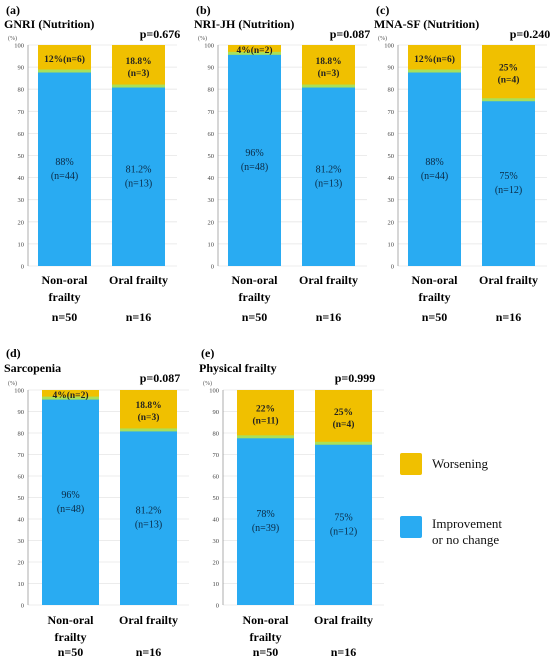 This screenshot has width=550, height=660. Describe the element at coordinates (160, 34) in the screenshot. I see `p-value: p=0.676` at that location.